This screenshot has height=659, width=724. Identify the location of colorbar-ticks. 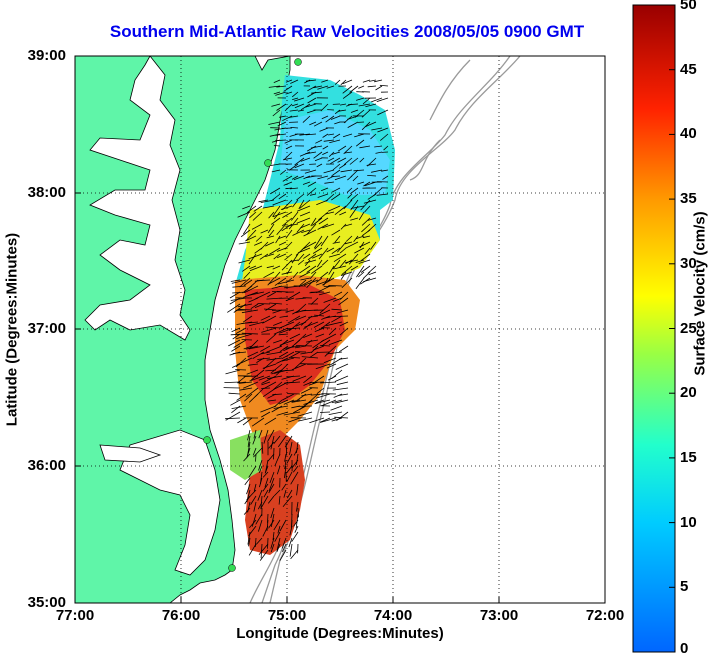
(672, 328).